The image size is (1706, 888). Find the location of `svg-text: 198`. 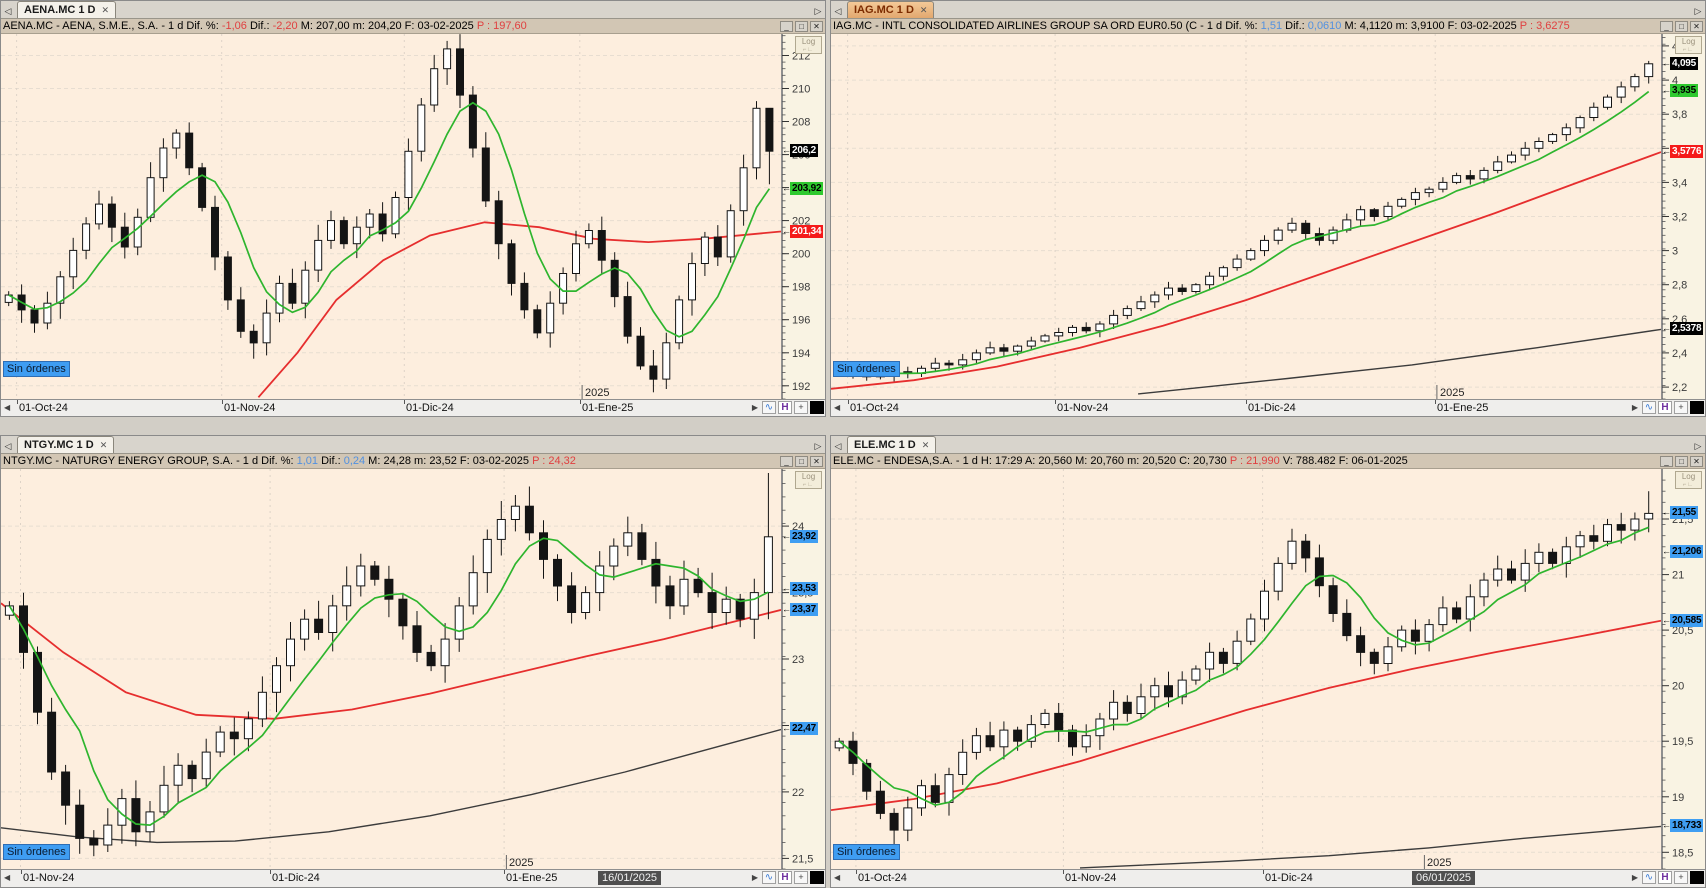

svg-text: 198 is located at coordinates (801, 288).